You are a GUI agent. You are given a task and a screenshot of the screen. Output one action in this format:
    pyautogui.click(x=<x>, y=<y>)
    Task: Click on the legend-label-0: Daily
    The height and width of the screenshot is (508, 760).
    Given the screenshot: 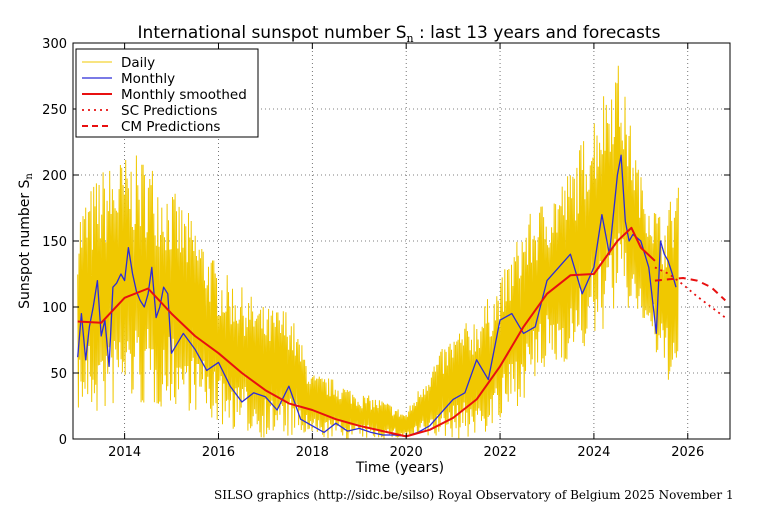 What is the action you would take?
    pyautogui.click(x=138, y=63)
    